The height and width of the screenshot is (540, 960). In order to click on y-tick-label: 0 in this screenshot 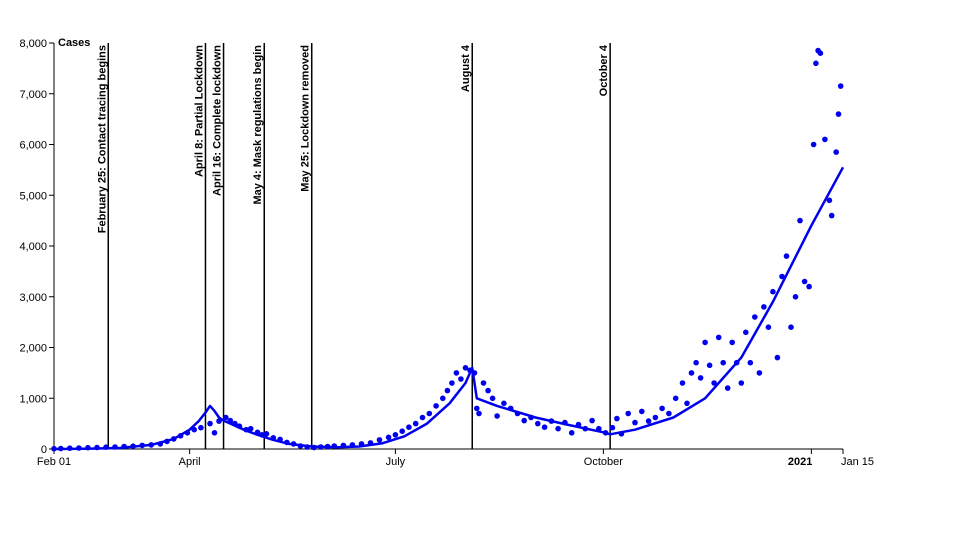, I will do `click(44, 450)`.